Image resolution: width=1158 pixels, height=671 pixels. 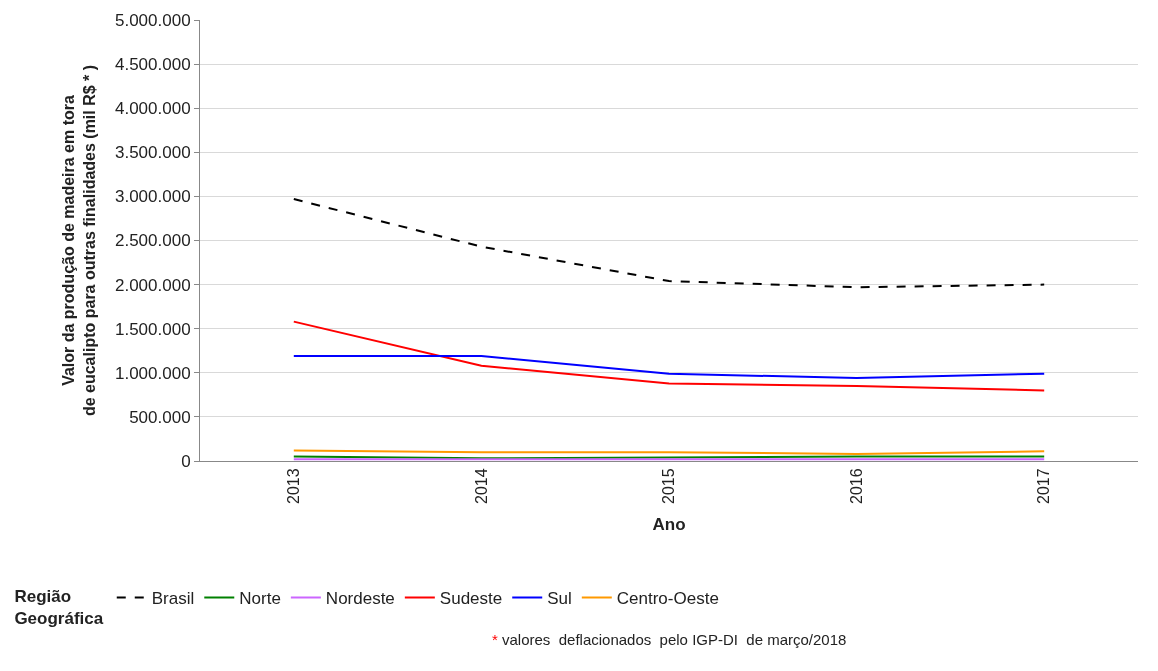 What do you see at coordinates (79, 240) in the screenshot?
I see `y-axis-title: Valor da produção de madeira em tora de eucalipto para outras finalidades (mil R$ * )` at bounding box center [79, 240].